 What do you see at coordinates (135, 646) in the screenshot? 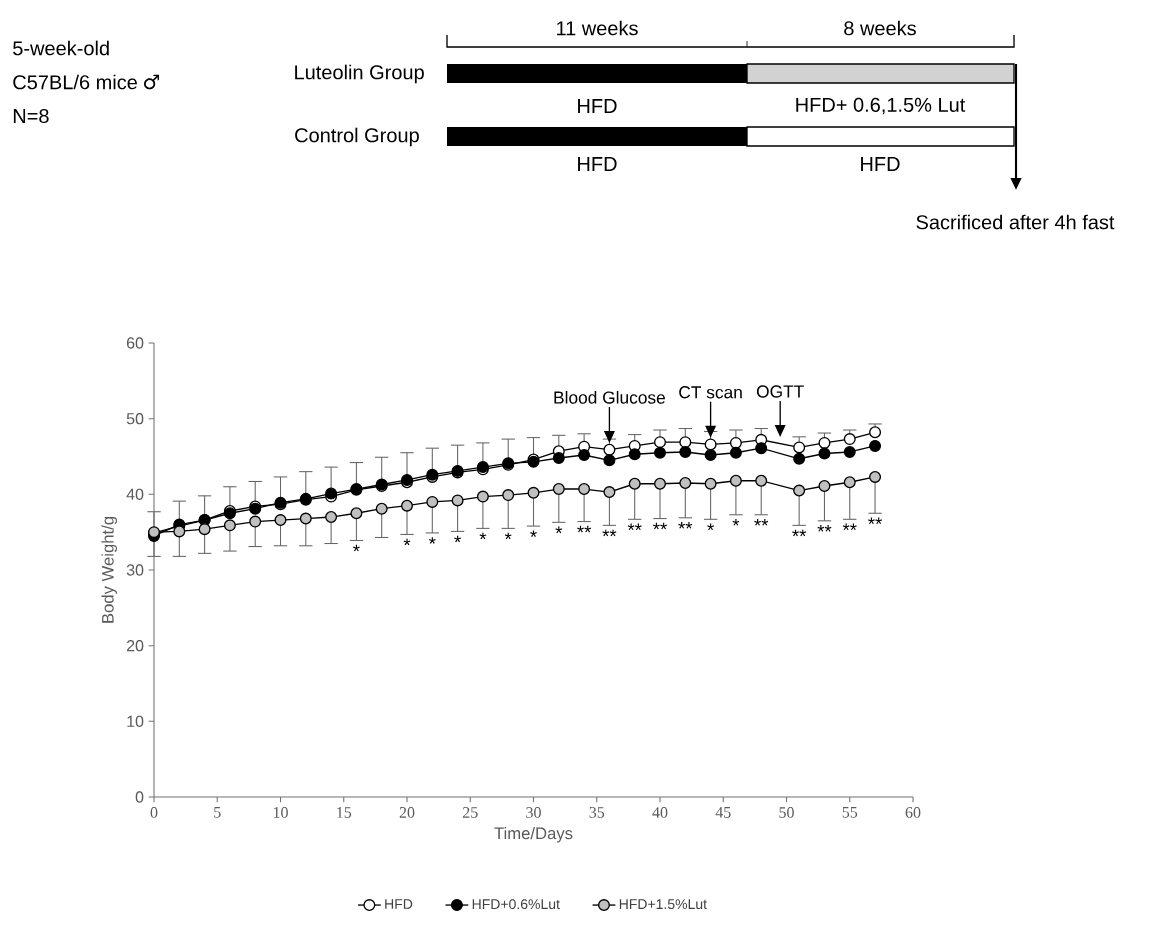
I see `y-tick-label: 20` at bounding box center [135, 646].